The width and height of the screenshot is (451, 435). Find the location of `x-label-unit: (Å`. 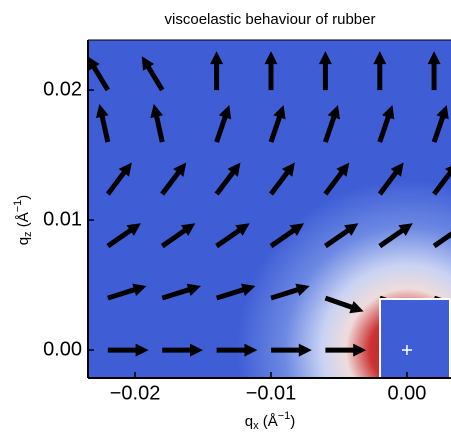

x-label-unit: (Å is located at coordinates (268, 421).